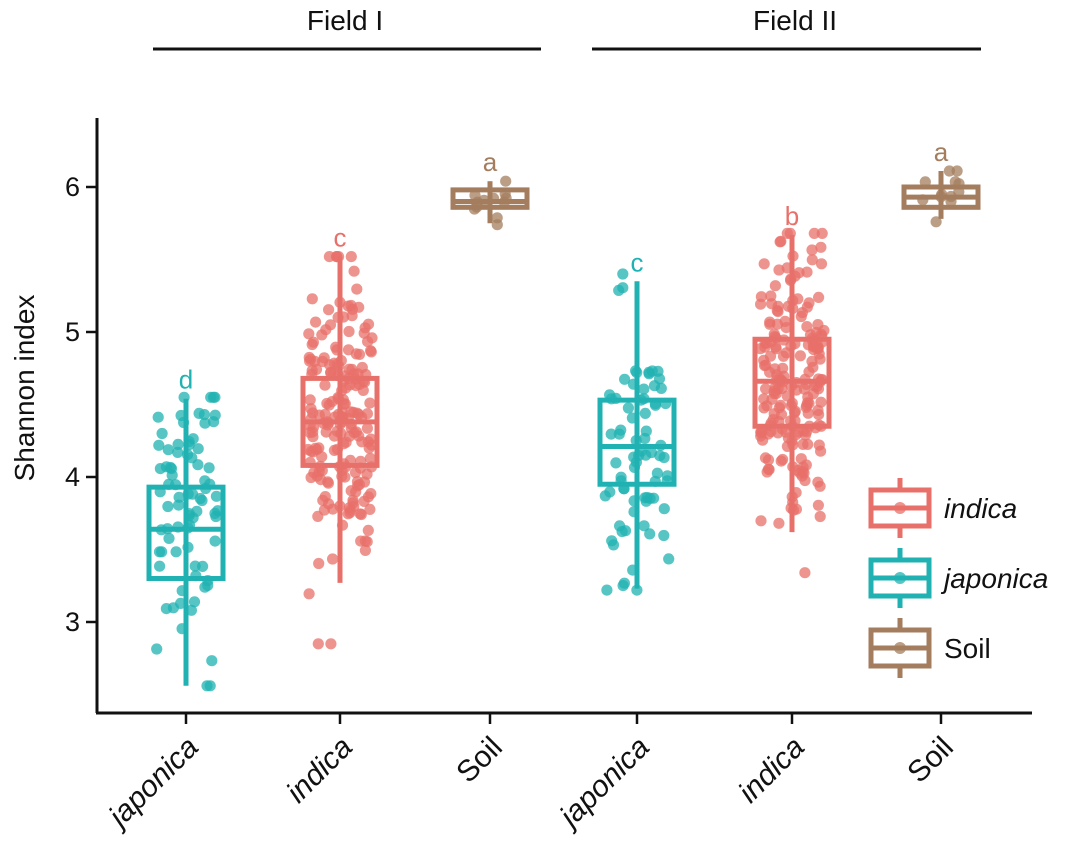 Image resolution: width=1074 pixels, height=851 pixels. I want to click on significance-letter: b, so click(792, 216).